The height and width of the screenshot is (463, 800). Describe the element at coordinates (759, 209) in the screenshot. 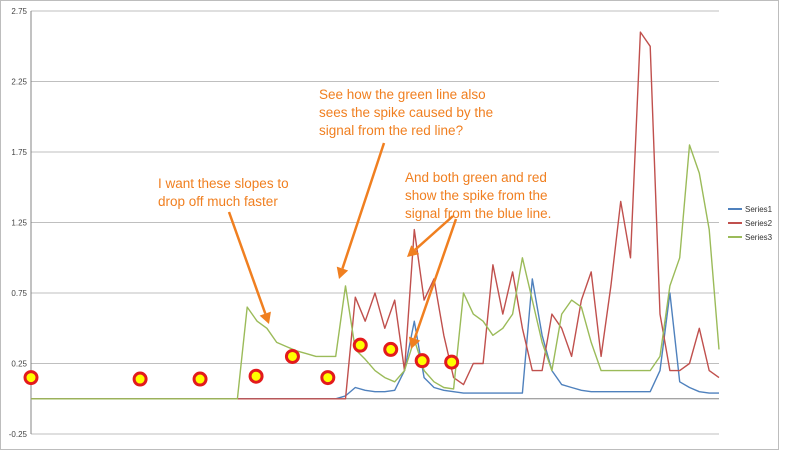

I see `legend-label: Series1` at that location.